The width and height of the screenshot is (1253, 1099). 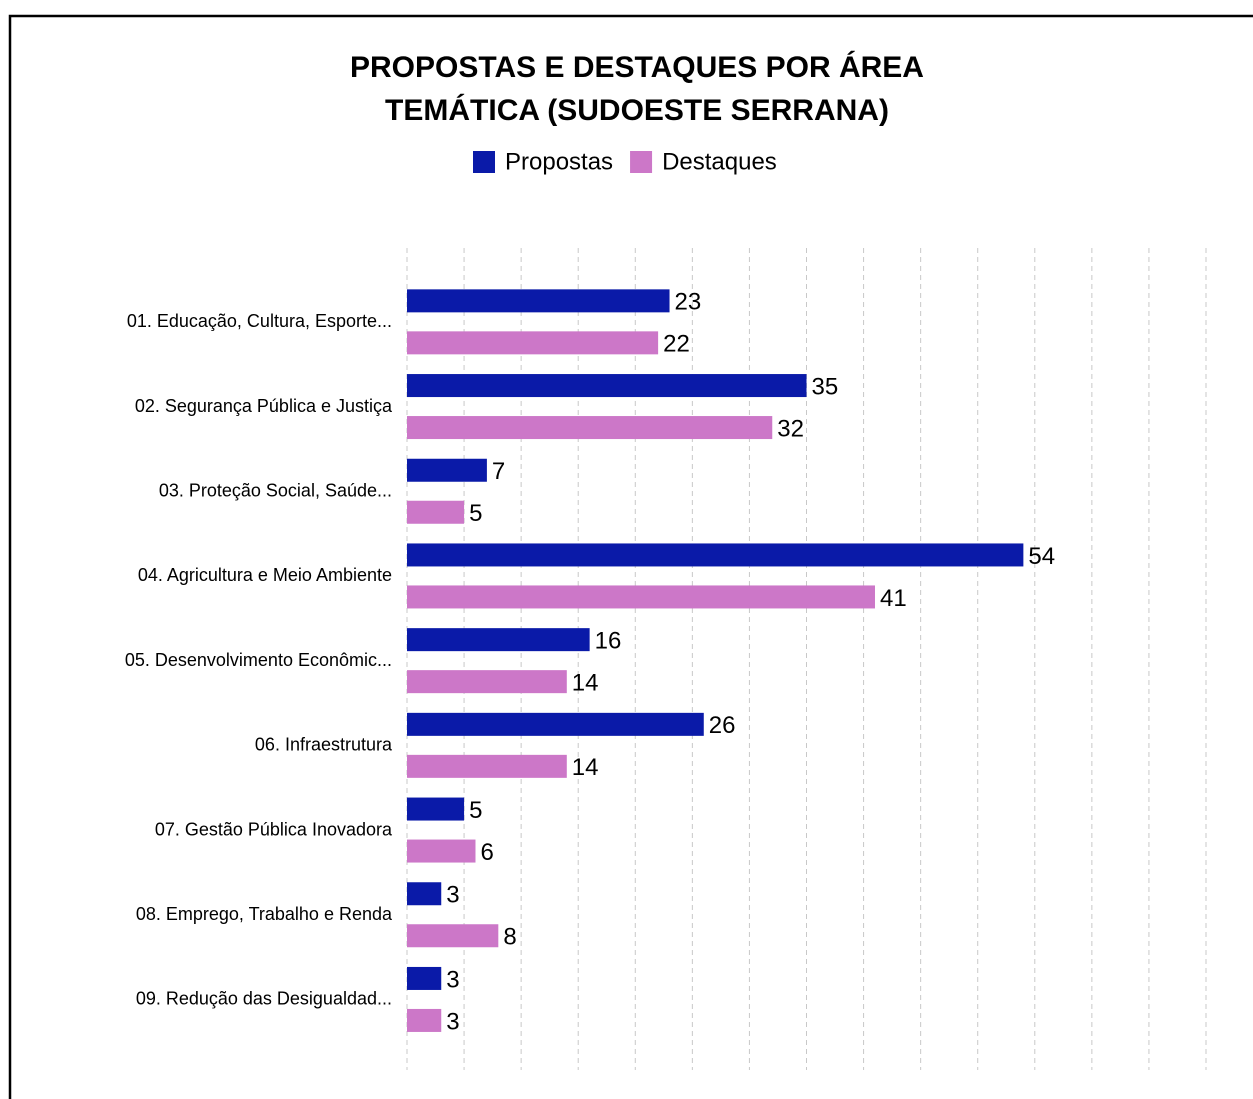 I want to click on data-label: 32, so click(x=790, y=428).